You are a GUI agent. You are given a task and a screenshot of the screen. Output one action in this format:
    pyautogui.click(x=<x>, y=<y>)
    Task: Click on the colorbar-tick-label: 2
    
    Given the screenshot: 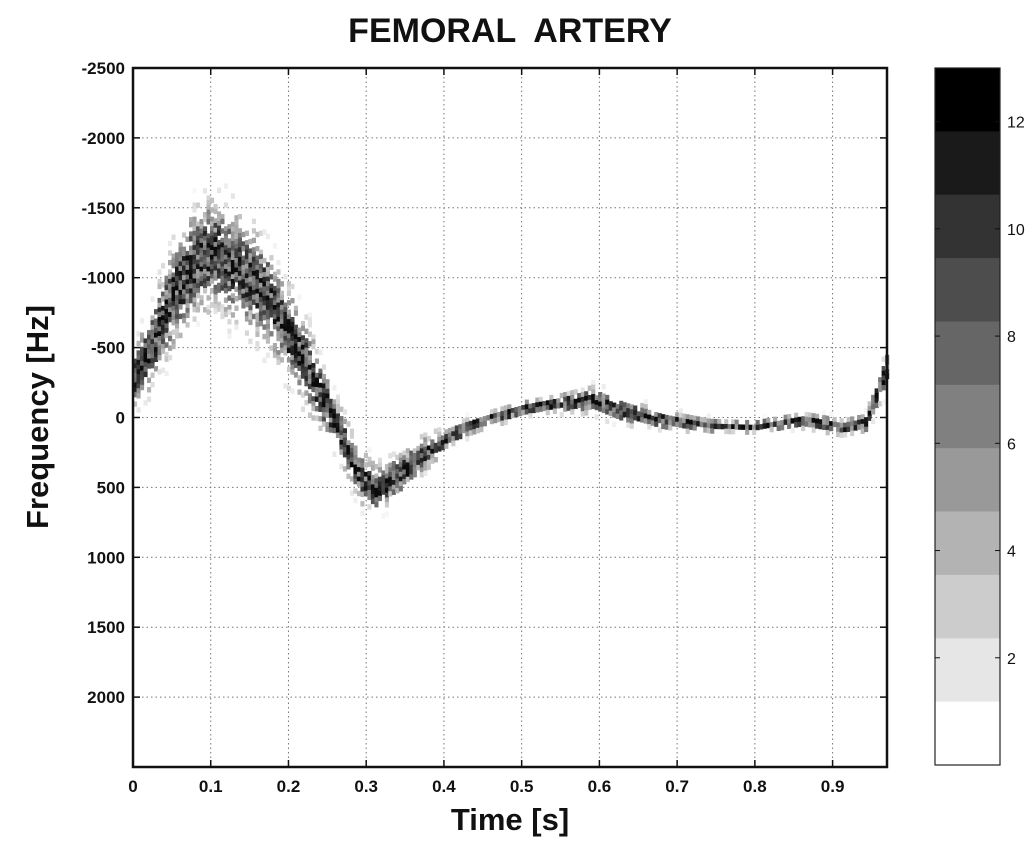 What is the action you would take?
    pyautogui.click(x=1011, y=659)
    